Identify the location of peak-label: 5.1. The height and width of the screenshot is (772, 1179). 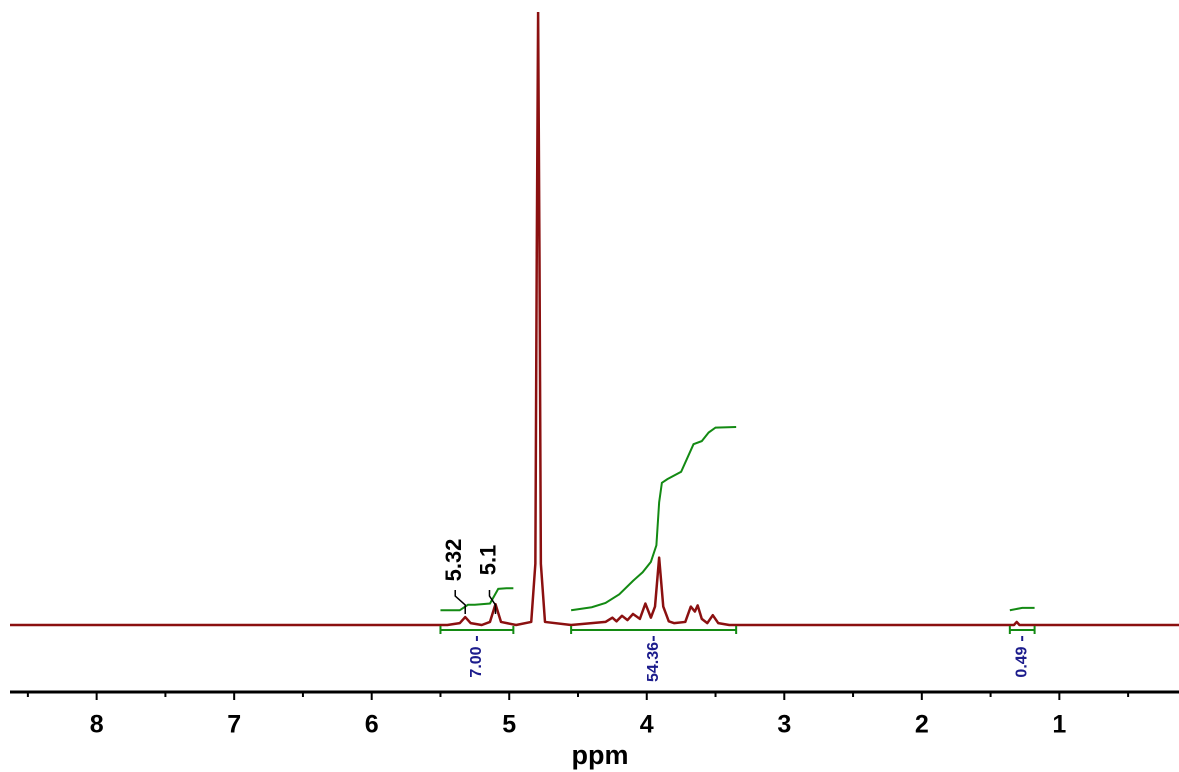
(487, 560).